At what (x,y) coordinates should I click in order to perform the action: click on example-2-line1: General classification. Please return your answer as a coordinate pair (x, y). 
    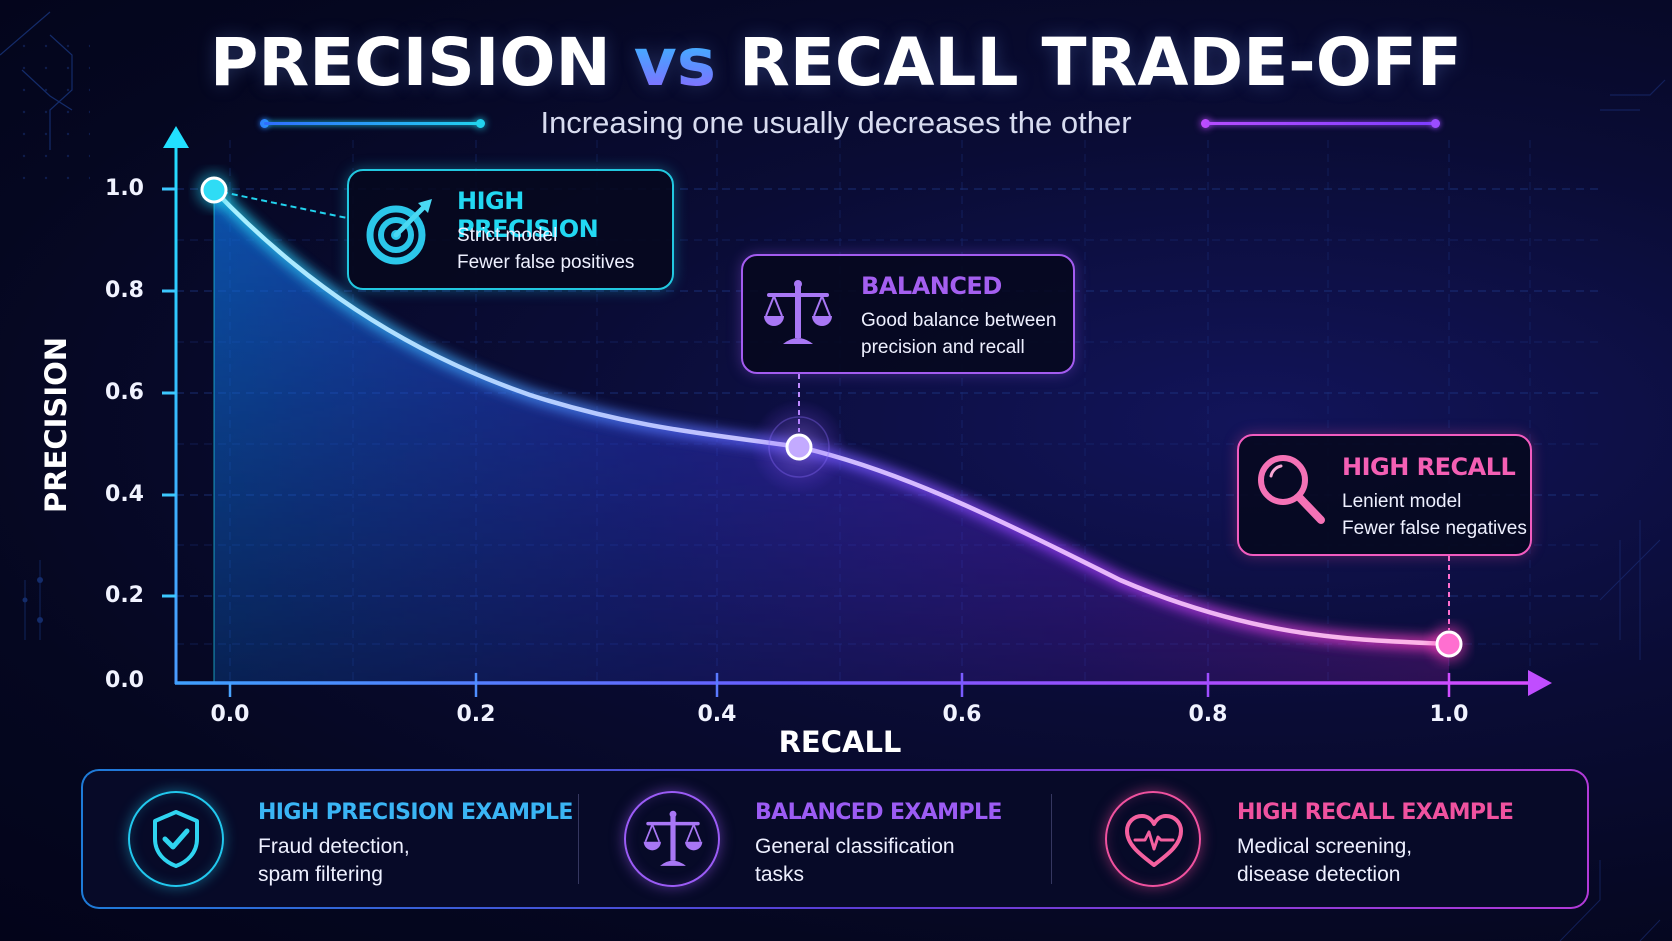
    Looking at the image, I should click on (855, 846).